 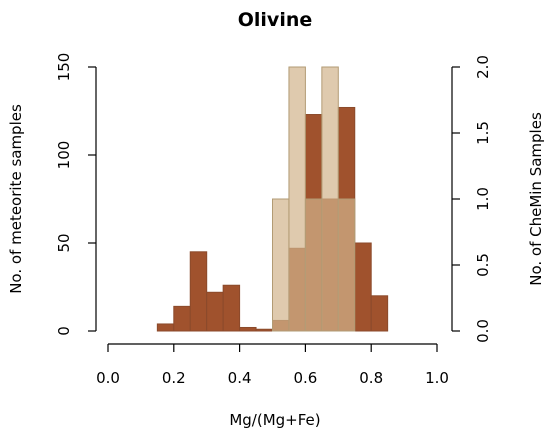 What do you see at coordinates (471, 199) in the screenshot?
I see `right-y-axis: 0.0 0.5 1.0 1.5 2.0` at bounding box center [471, 199].